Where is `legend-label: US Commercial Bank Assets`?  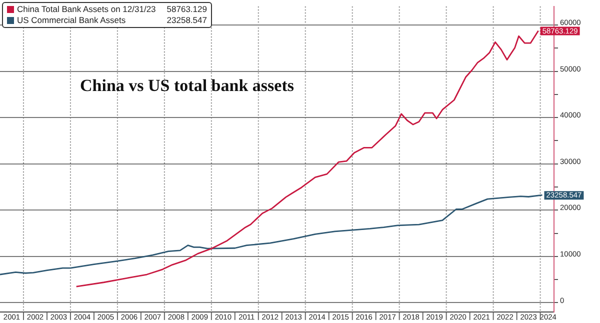
legend-label: US Commercial Bank Assets is located at coordinates (71, 20).